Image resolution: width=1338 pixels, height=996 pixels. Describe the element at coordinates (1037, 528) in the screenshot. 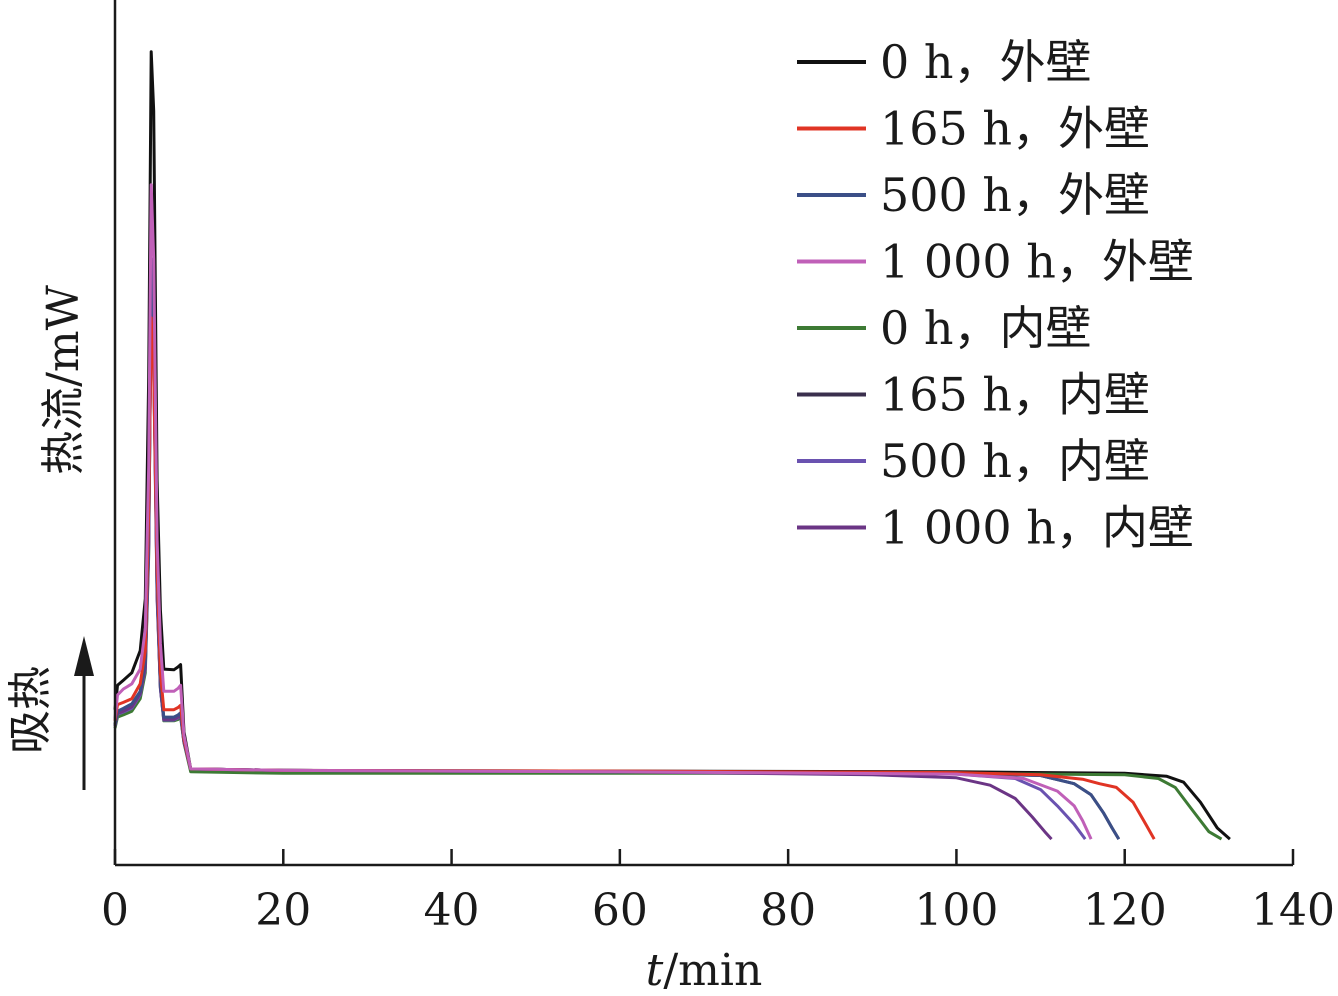

I see `legend-label: 1 000 h，内壁` at that location.